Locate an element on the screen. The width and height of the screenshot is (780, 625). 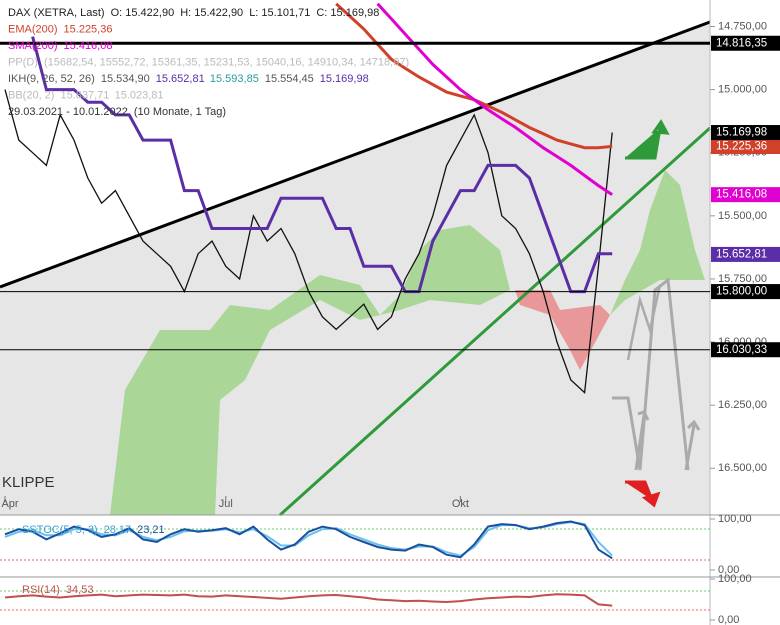
y-tick-label: 15.500,00 is located at coordinates (742, 216).